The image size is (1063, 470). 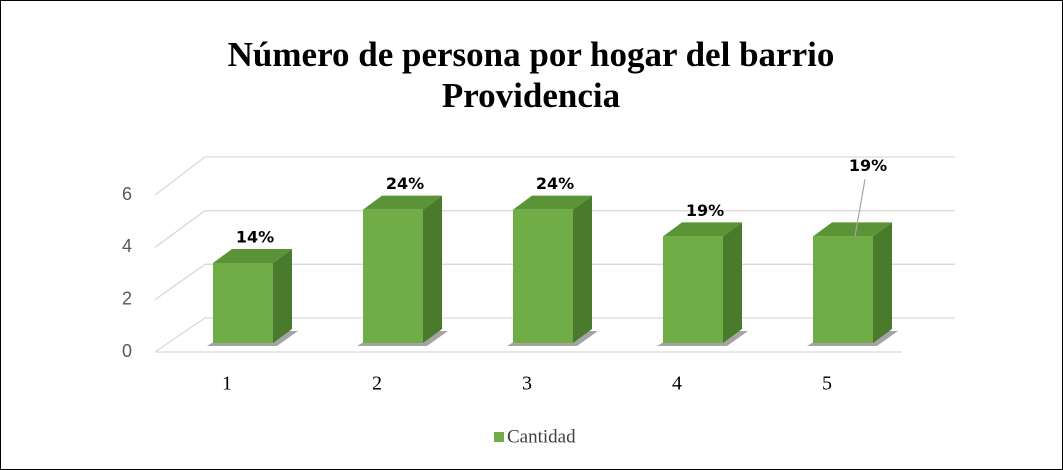 I want to click on y-tick-label: 6, so click(x=127, y=194).